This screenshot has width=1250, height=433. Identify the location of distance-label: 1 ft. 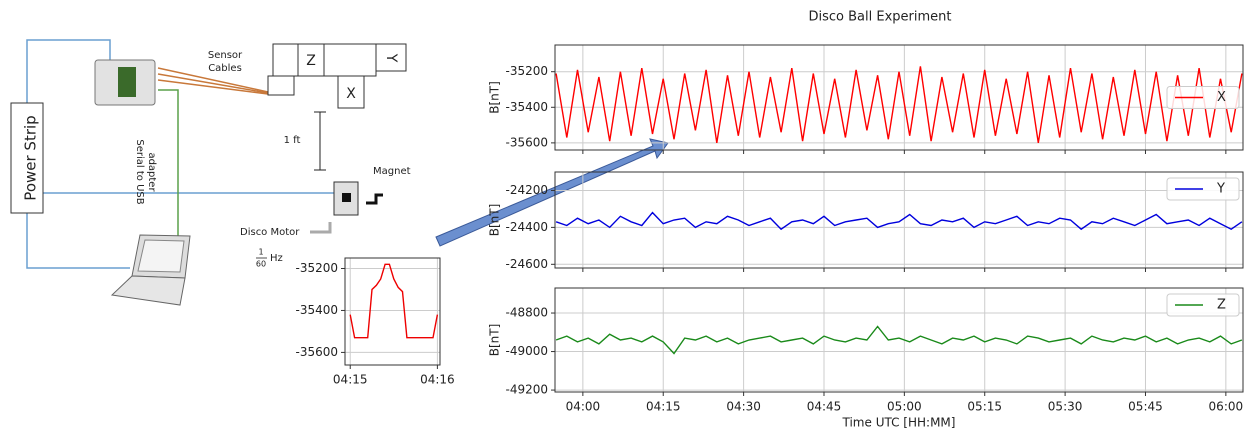
(292, 140).